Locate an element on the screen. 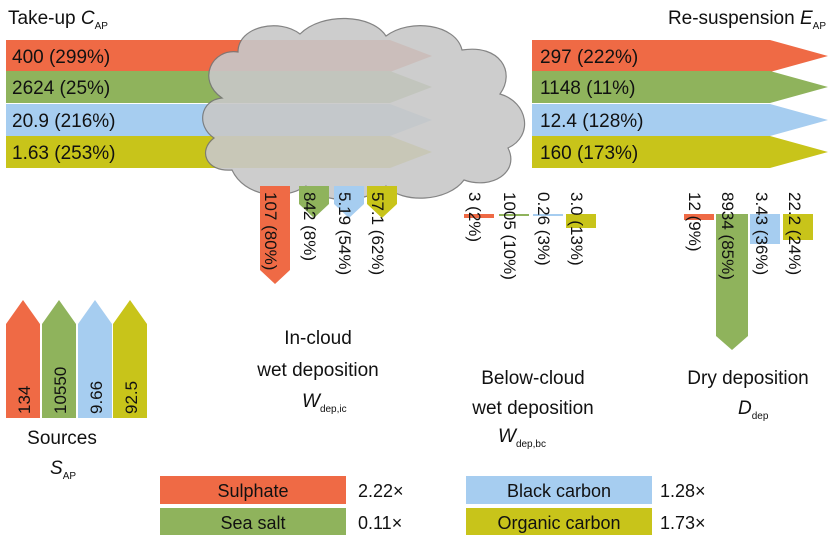  sources-symbol: SAP is located at coordinates (63, 470).